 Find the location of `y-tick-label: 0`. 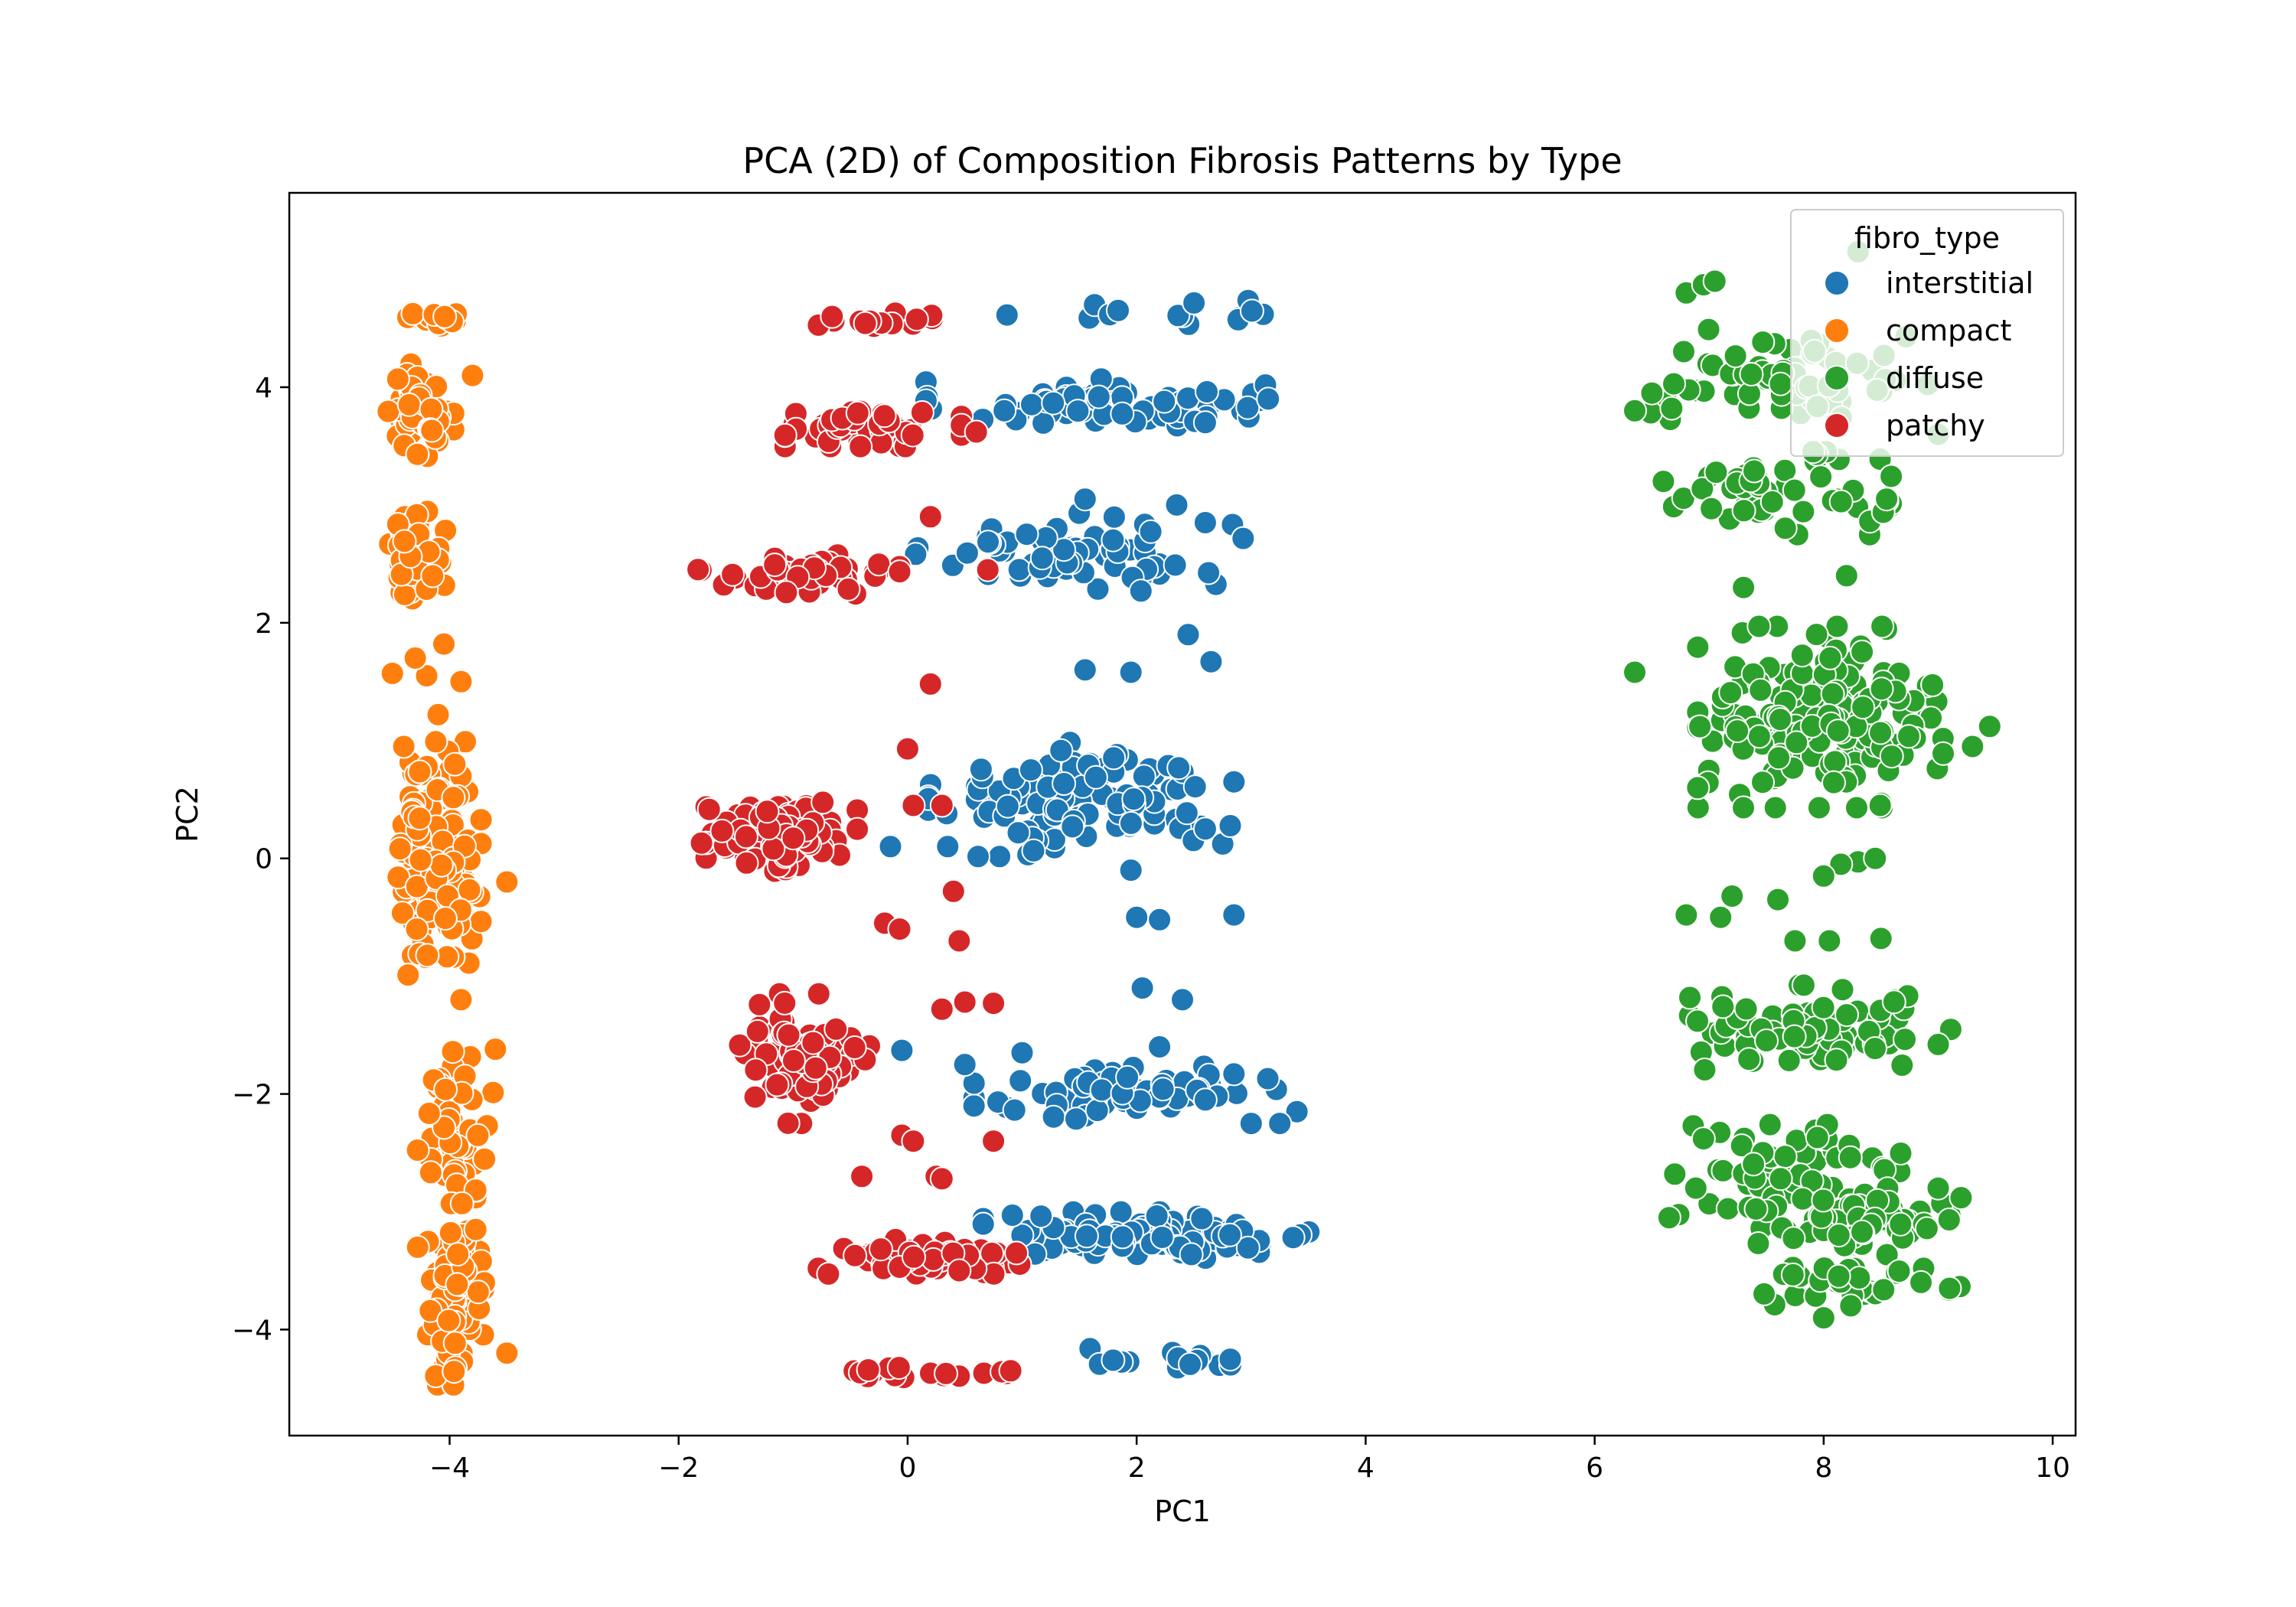

y-tick-label: 0 is located at coordinates (263, 859).